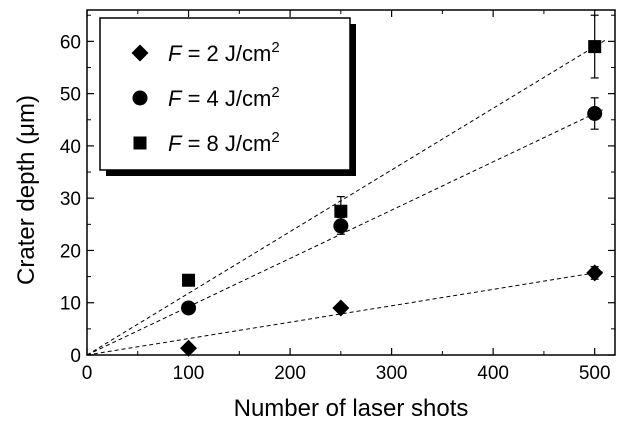  What do you see at coordinates (140, 98) in the screenshot?
I see `legend-marker-circle` at bounding box center [140, 98].